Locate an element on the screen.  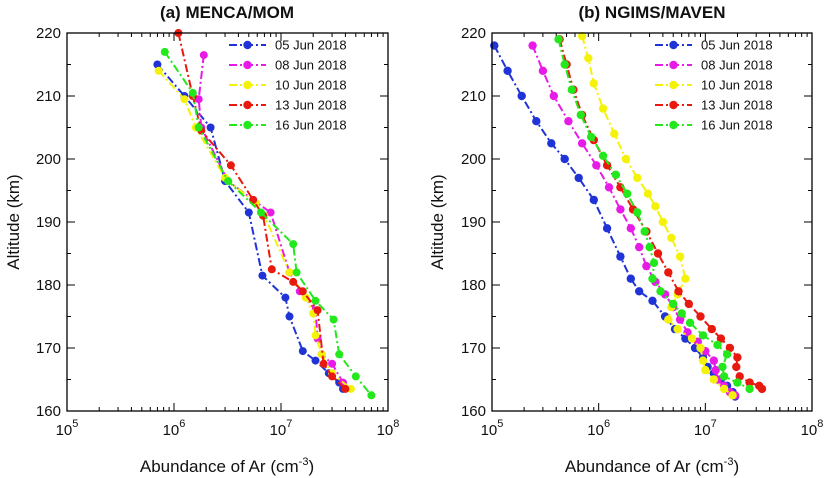
chart-title: (b) NGIMS/MAVEN is located at coordinates (651, 12).